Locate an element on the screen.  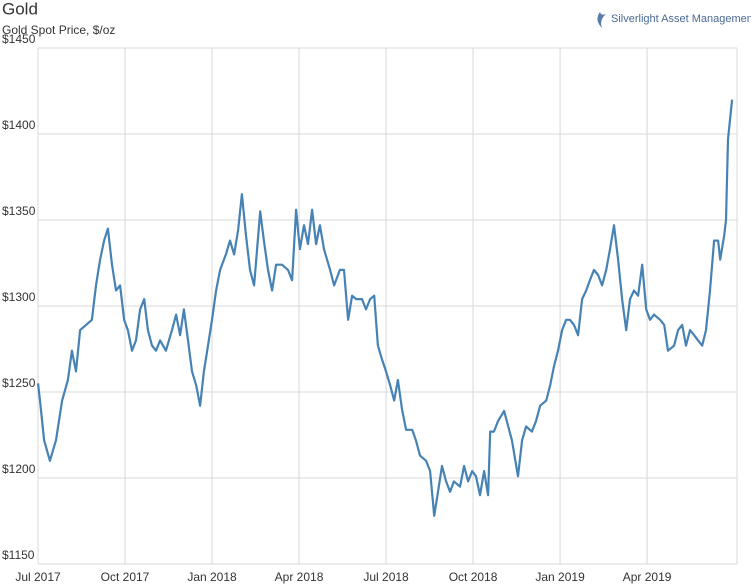
x-tick-label: Jul 2018 is located at coordinates (386, 577).